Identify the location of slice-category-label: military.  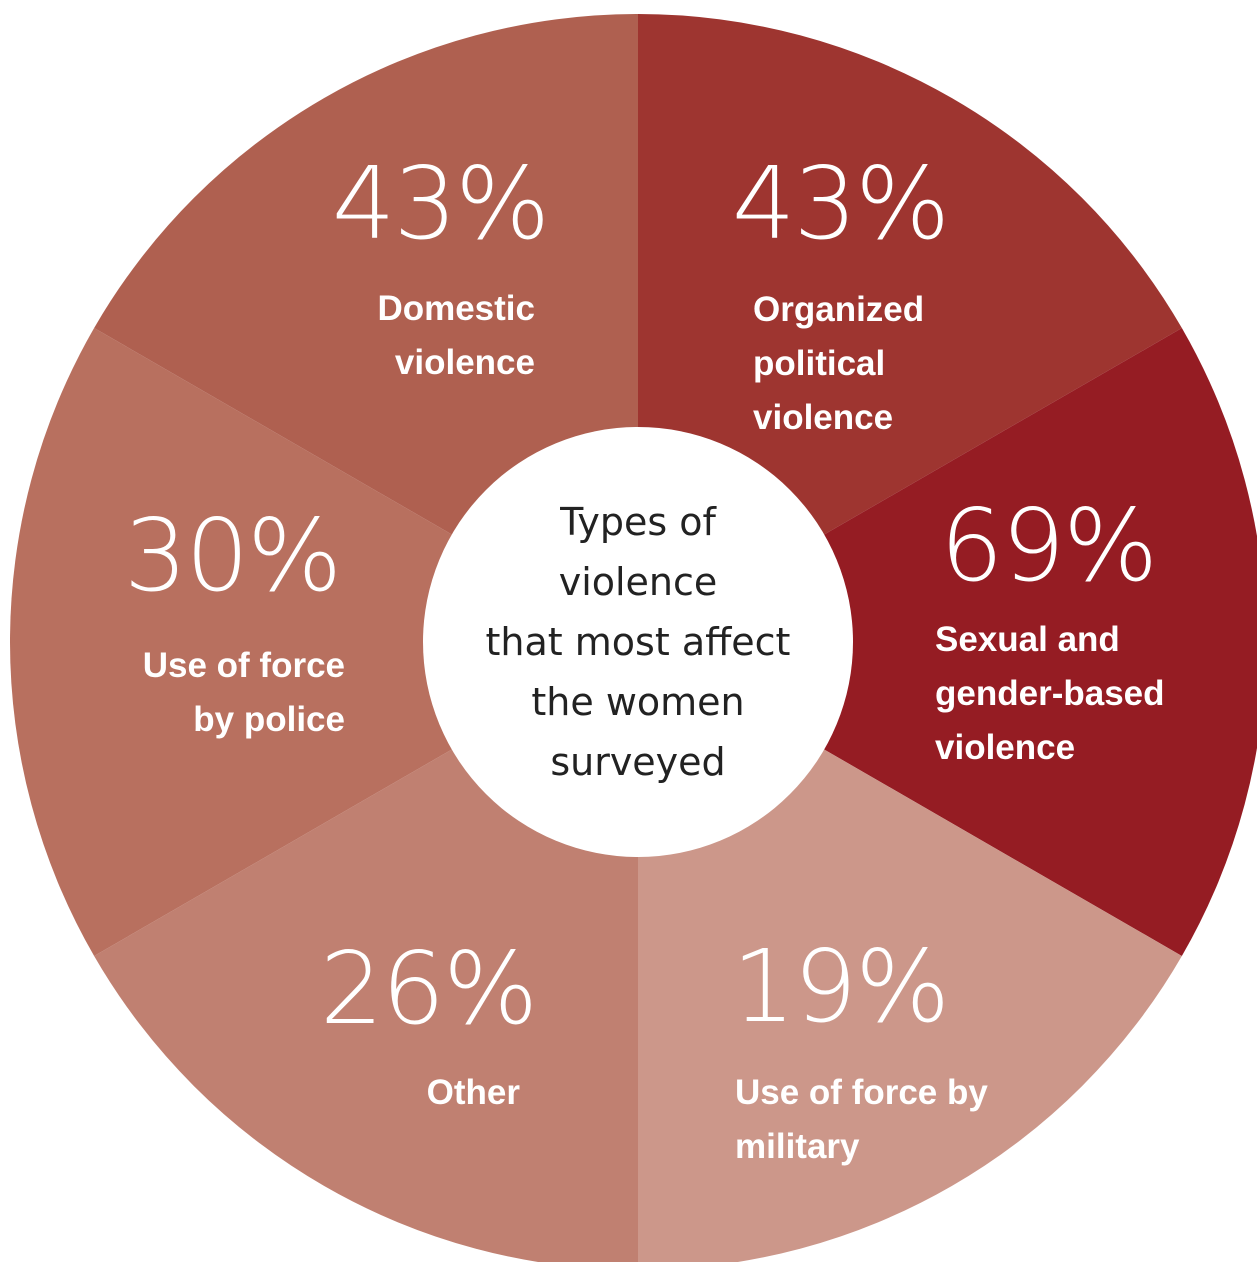
(797, 1146).